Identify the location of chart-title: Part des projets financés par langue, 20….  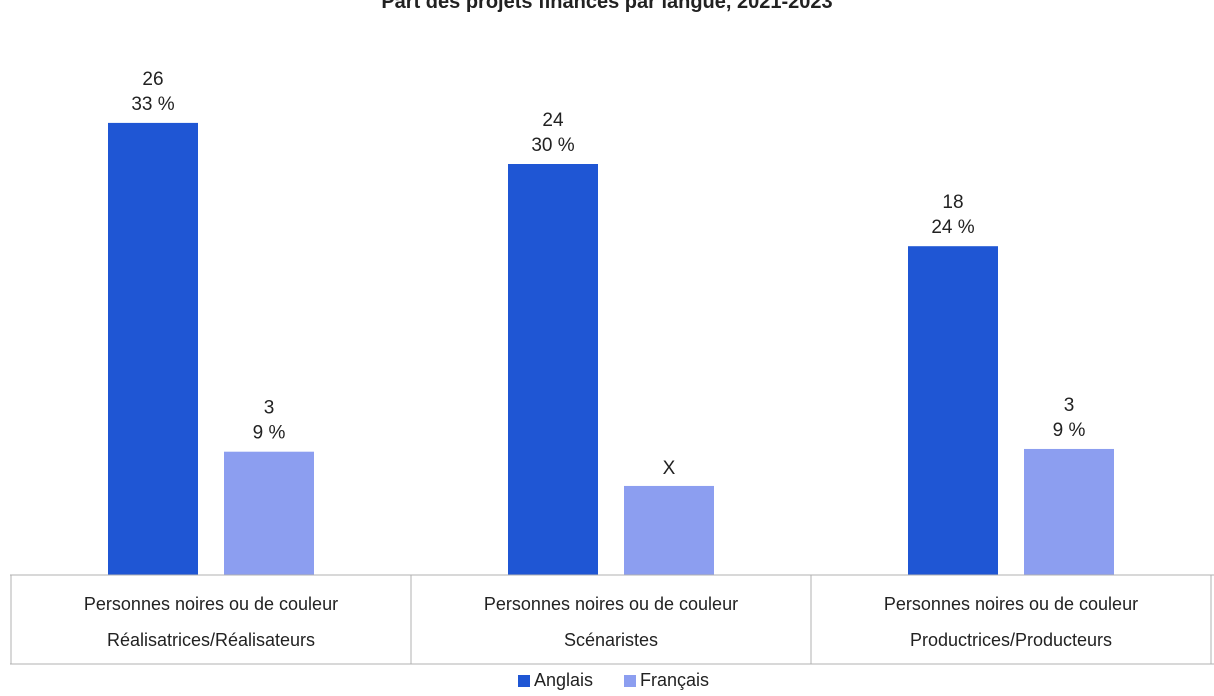
(606, 6).